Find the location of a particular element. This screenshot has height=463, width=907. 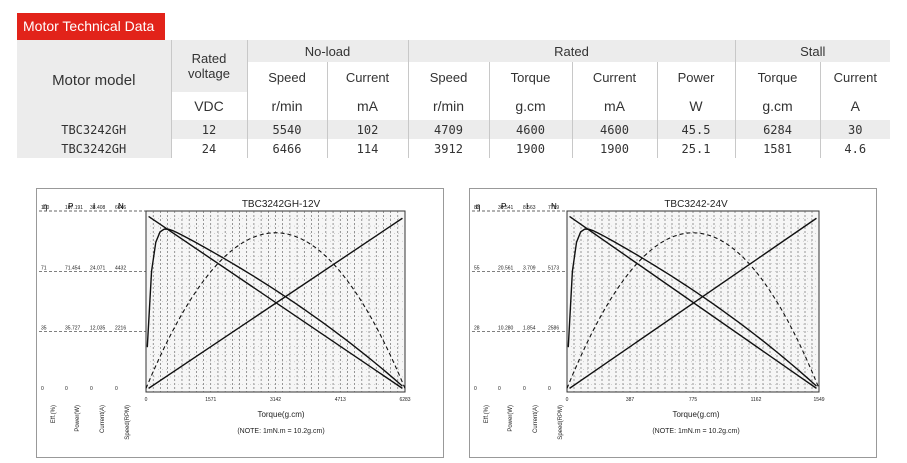

chart-title: TBC3242GH-12V is located at coordinates (281, 204).